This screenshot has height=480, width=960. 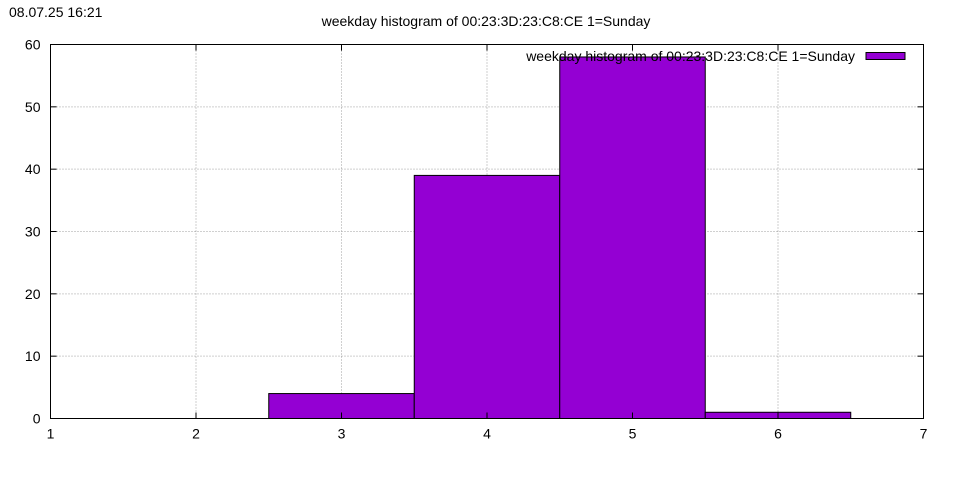 What do you see at coordinates (33, 169) in the screenshot?
I see `y-tick-label: 40` at bounding box center [33, 169].